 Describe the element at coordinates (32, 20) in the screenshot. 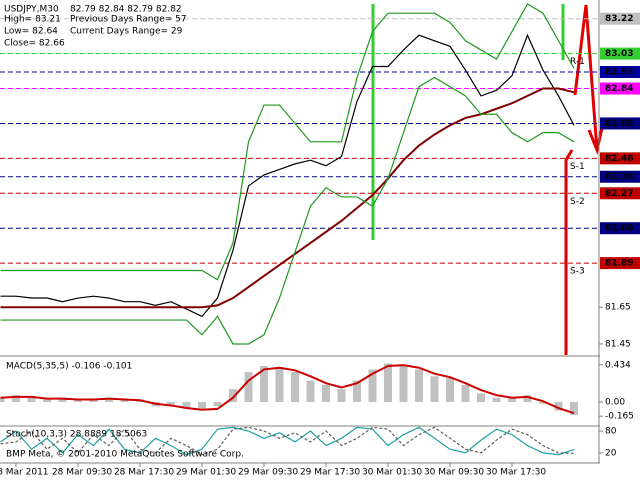

I see `info: High= 83.21` at that location.